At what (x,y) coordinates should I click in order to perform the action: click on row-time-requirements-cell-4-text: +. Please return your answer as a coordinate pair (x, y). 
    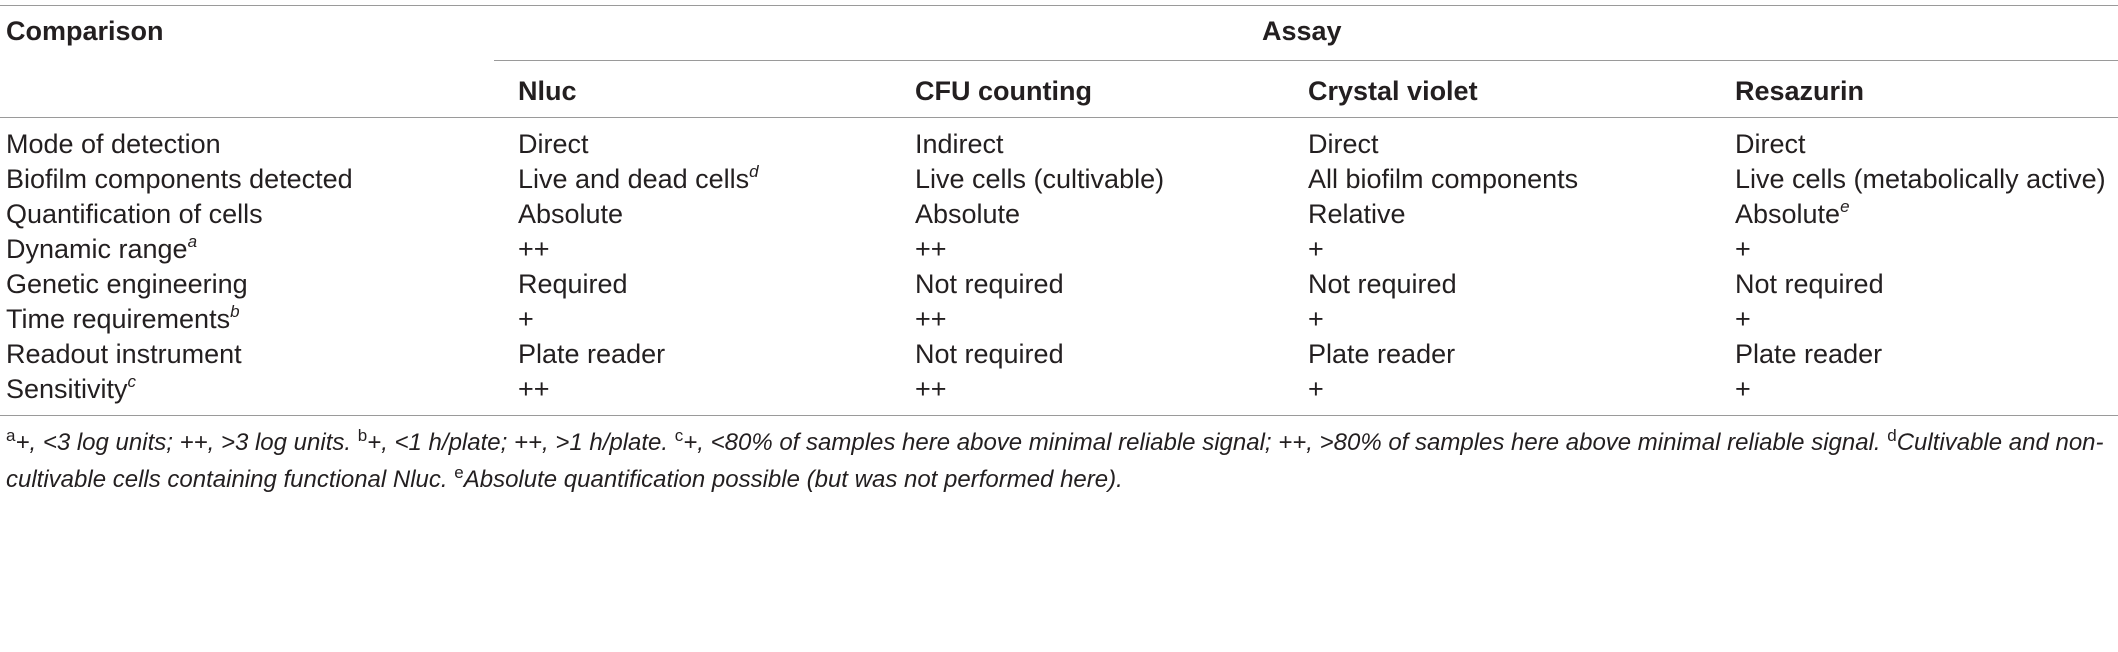
    Looking at the image, I should click on (1743, 319).